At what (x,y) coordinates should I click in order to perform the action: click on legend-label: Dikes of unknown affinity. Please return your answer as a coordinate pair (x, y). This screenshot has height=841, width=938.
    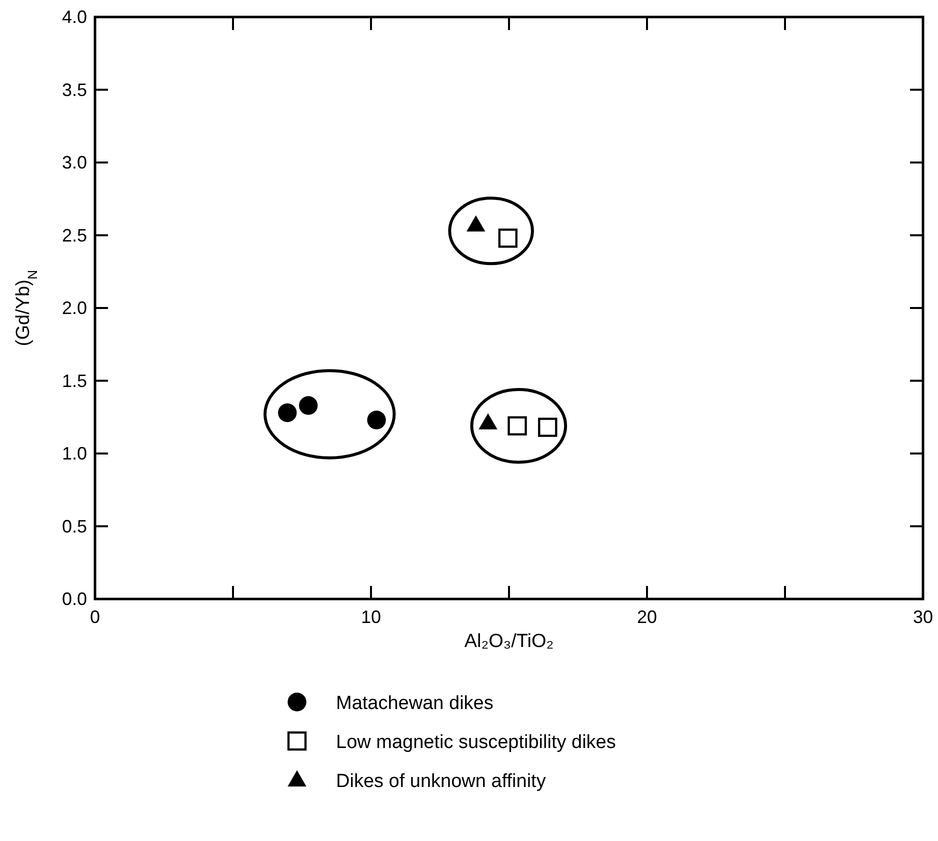
    Looking at the image, I should click on (441, 781).